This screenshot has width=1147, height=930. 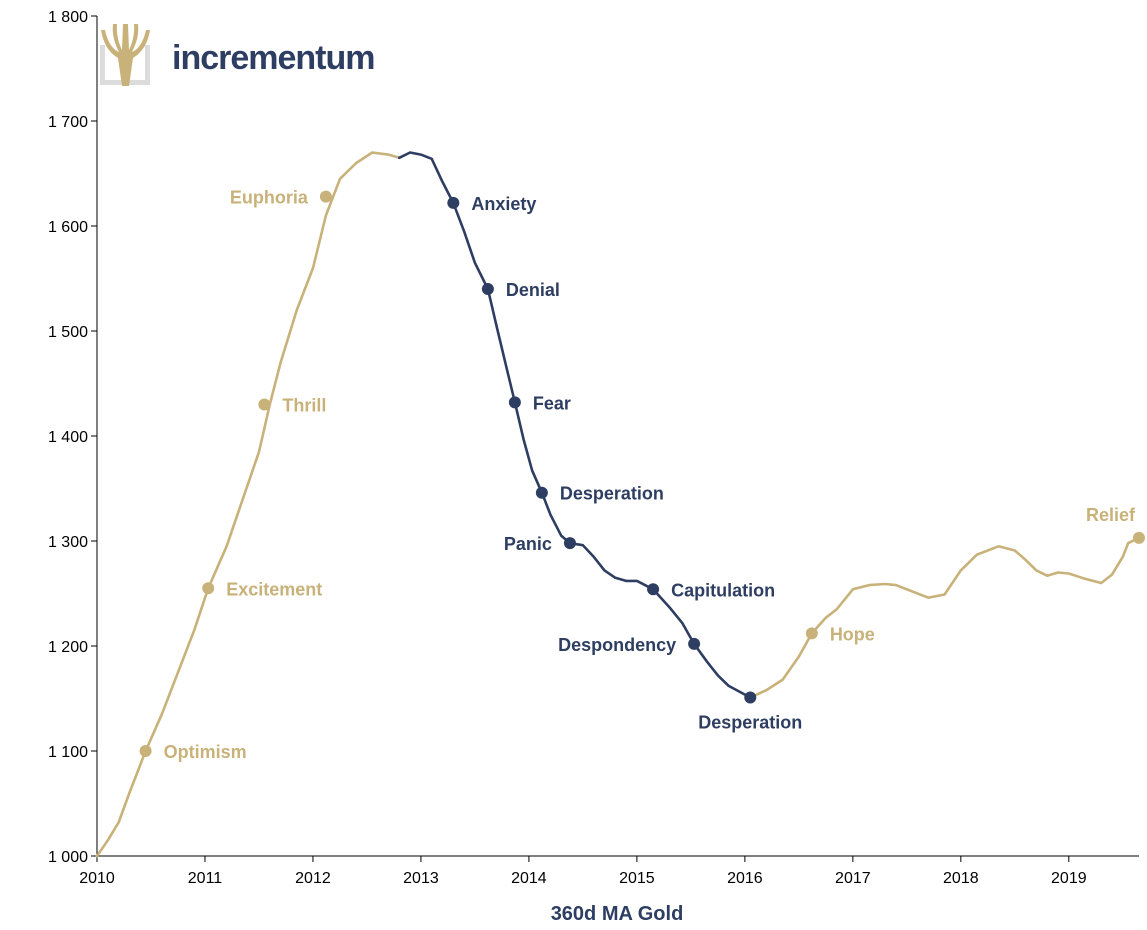 I want to click on marker-thrill, so click(x=264, y=404).